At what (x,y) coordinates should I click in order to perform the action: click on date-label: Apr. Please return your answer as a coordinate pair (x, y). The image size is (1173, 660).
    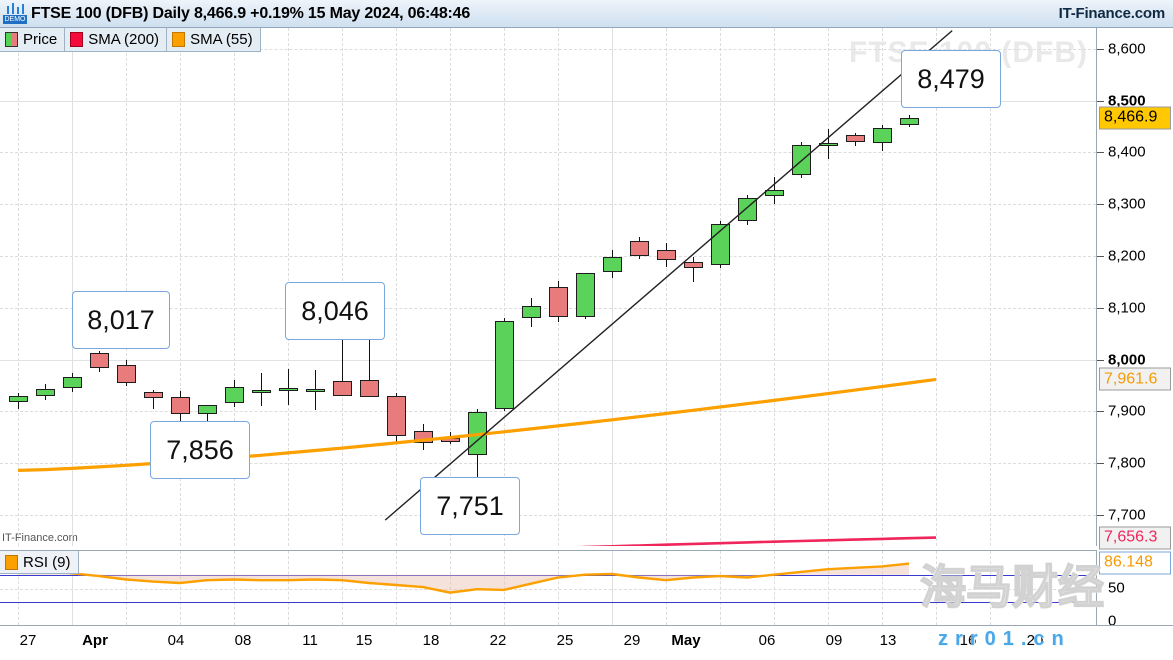
    Looking at the image, I should click on (95, 640).